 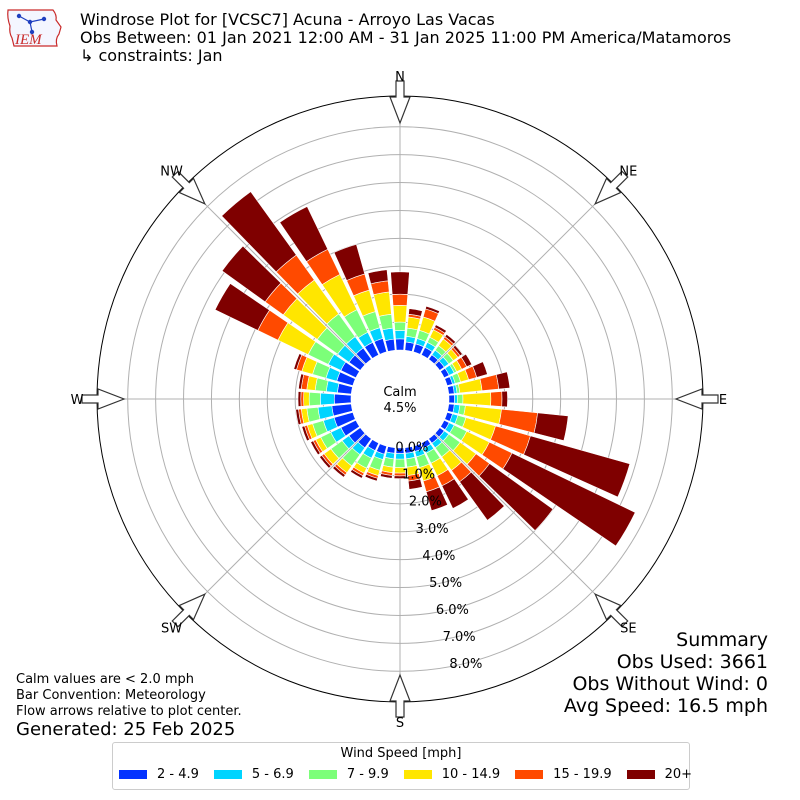 What do you see at coordinates (452, 610) in the screenshot?
I see `radial-tick-label: 6.0%` at bounding box center [452, 610].